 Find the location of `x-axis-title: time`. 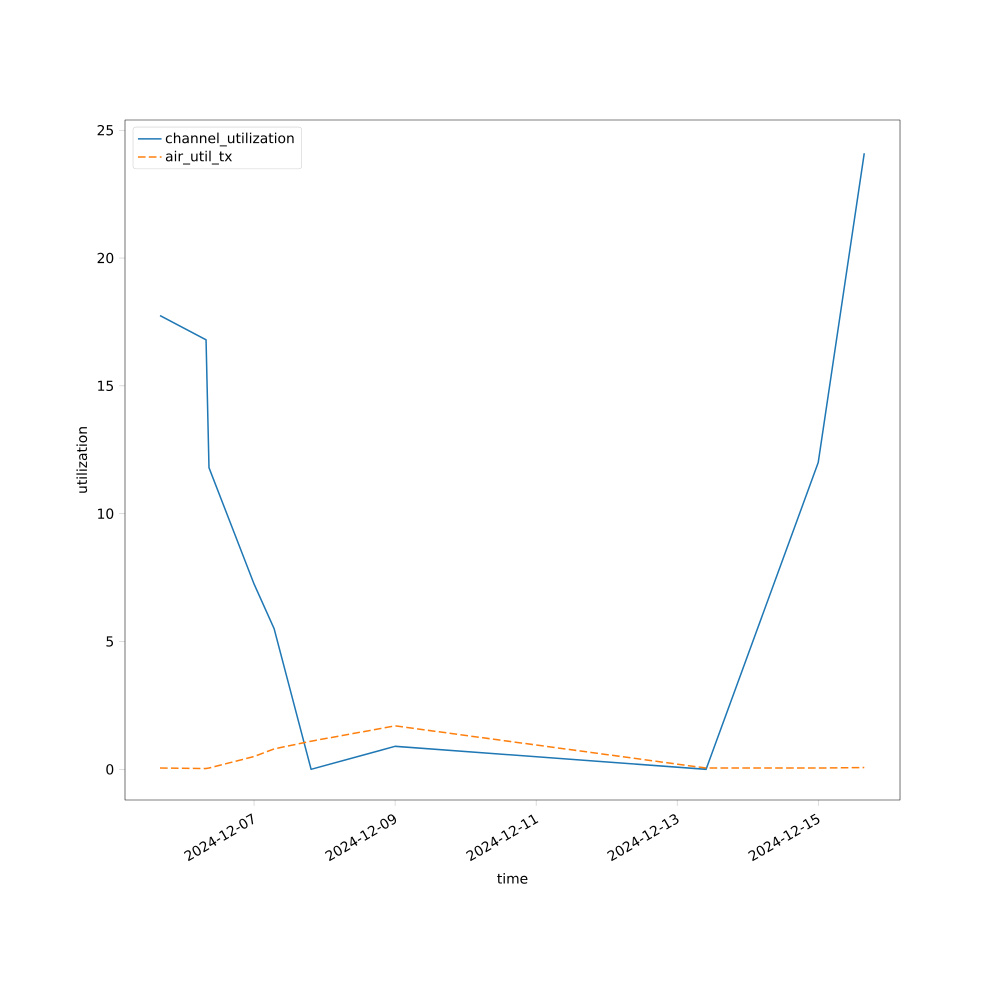

x-axis-title: time is located at coordinates (512, 878).